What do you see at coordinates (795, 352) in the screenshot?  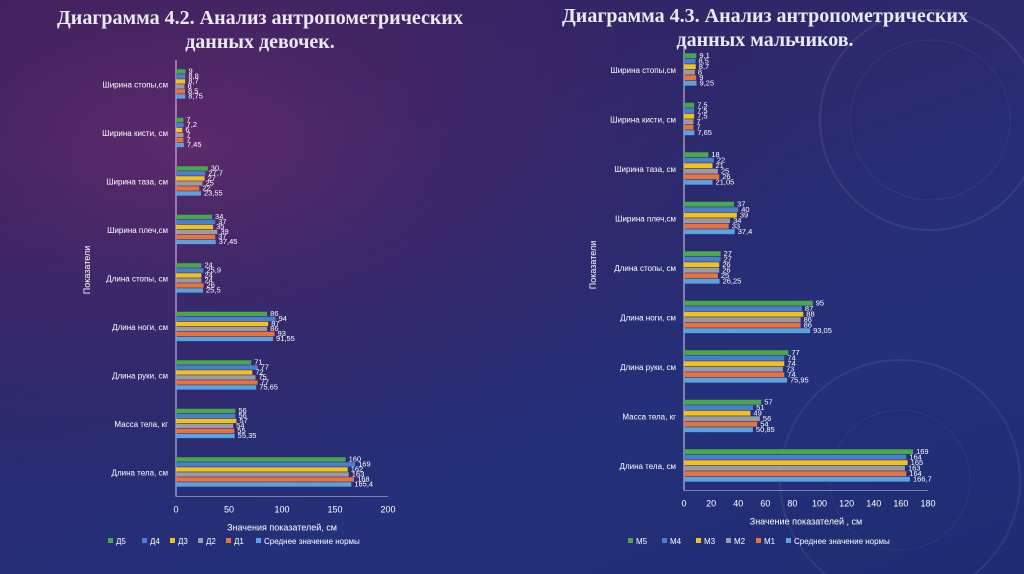 I see `boys-bar-value-label: 77` at bounding box center [795, 352].